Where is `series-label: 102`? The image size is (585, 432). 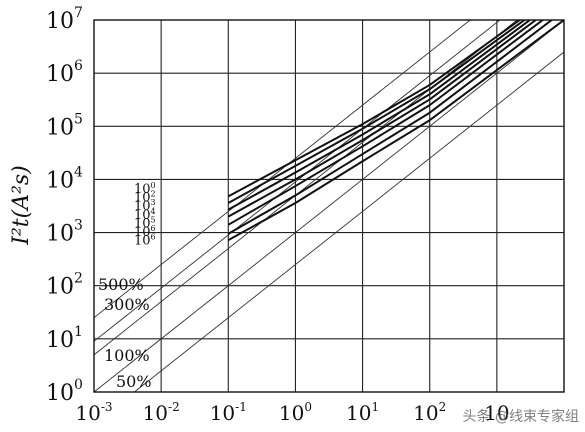
series-label: 102 is located at coordinates (145, 198).